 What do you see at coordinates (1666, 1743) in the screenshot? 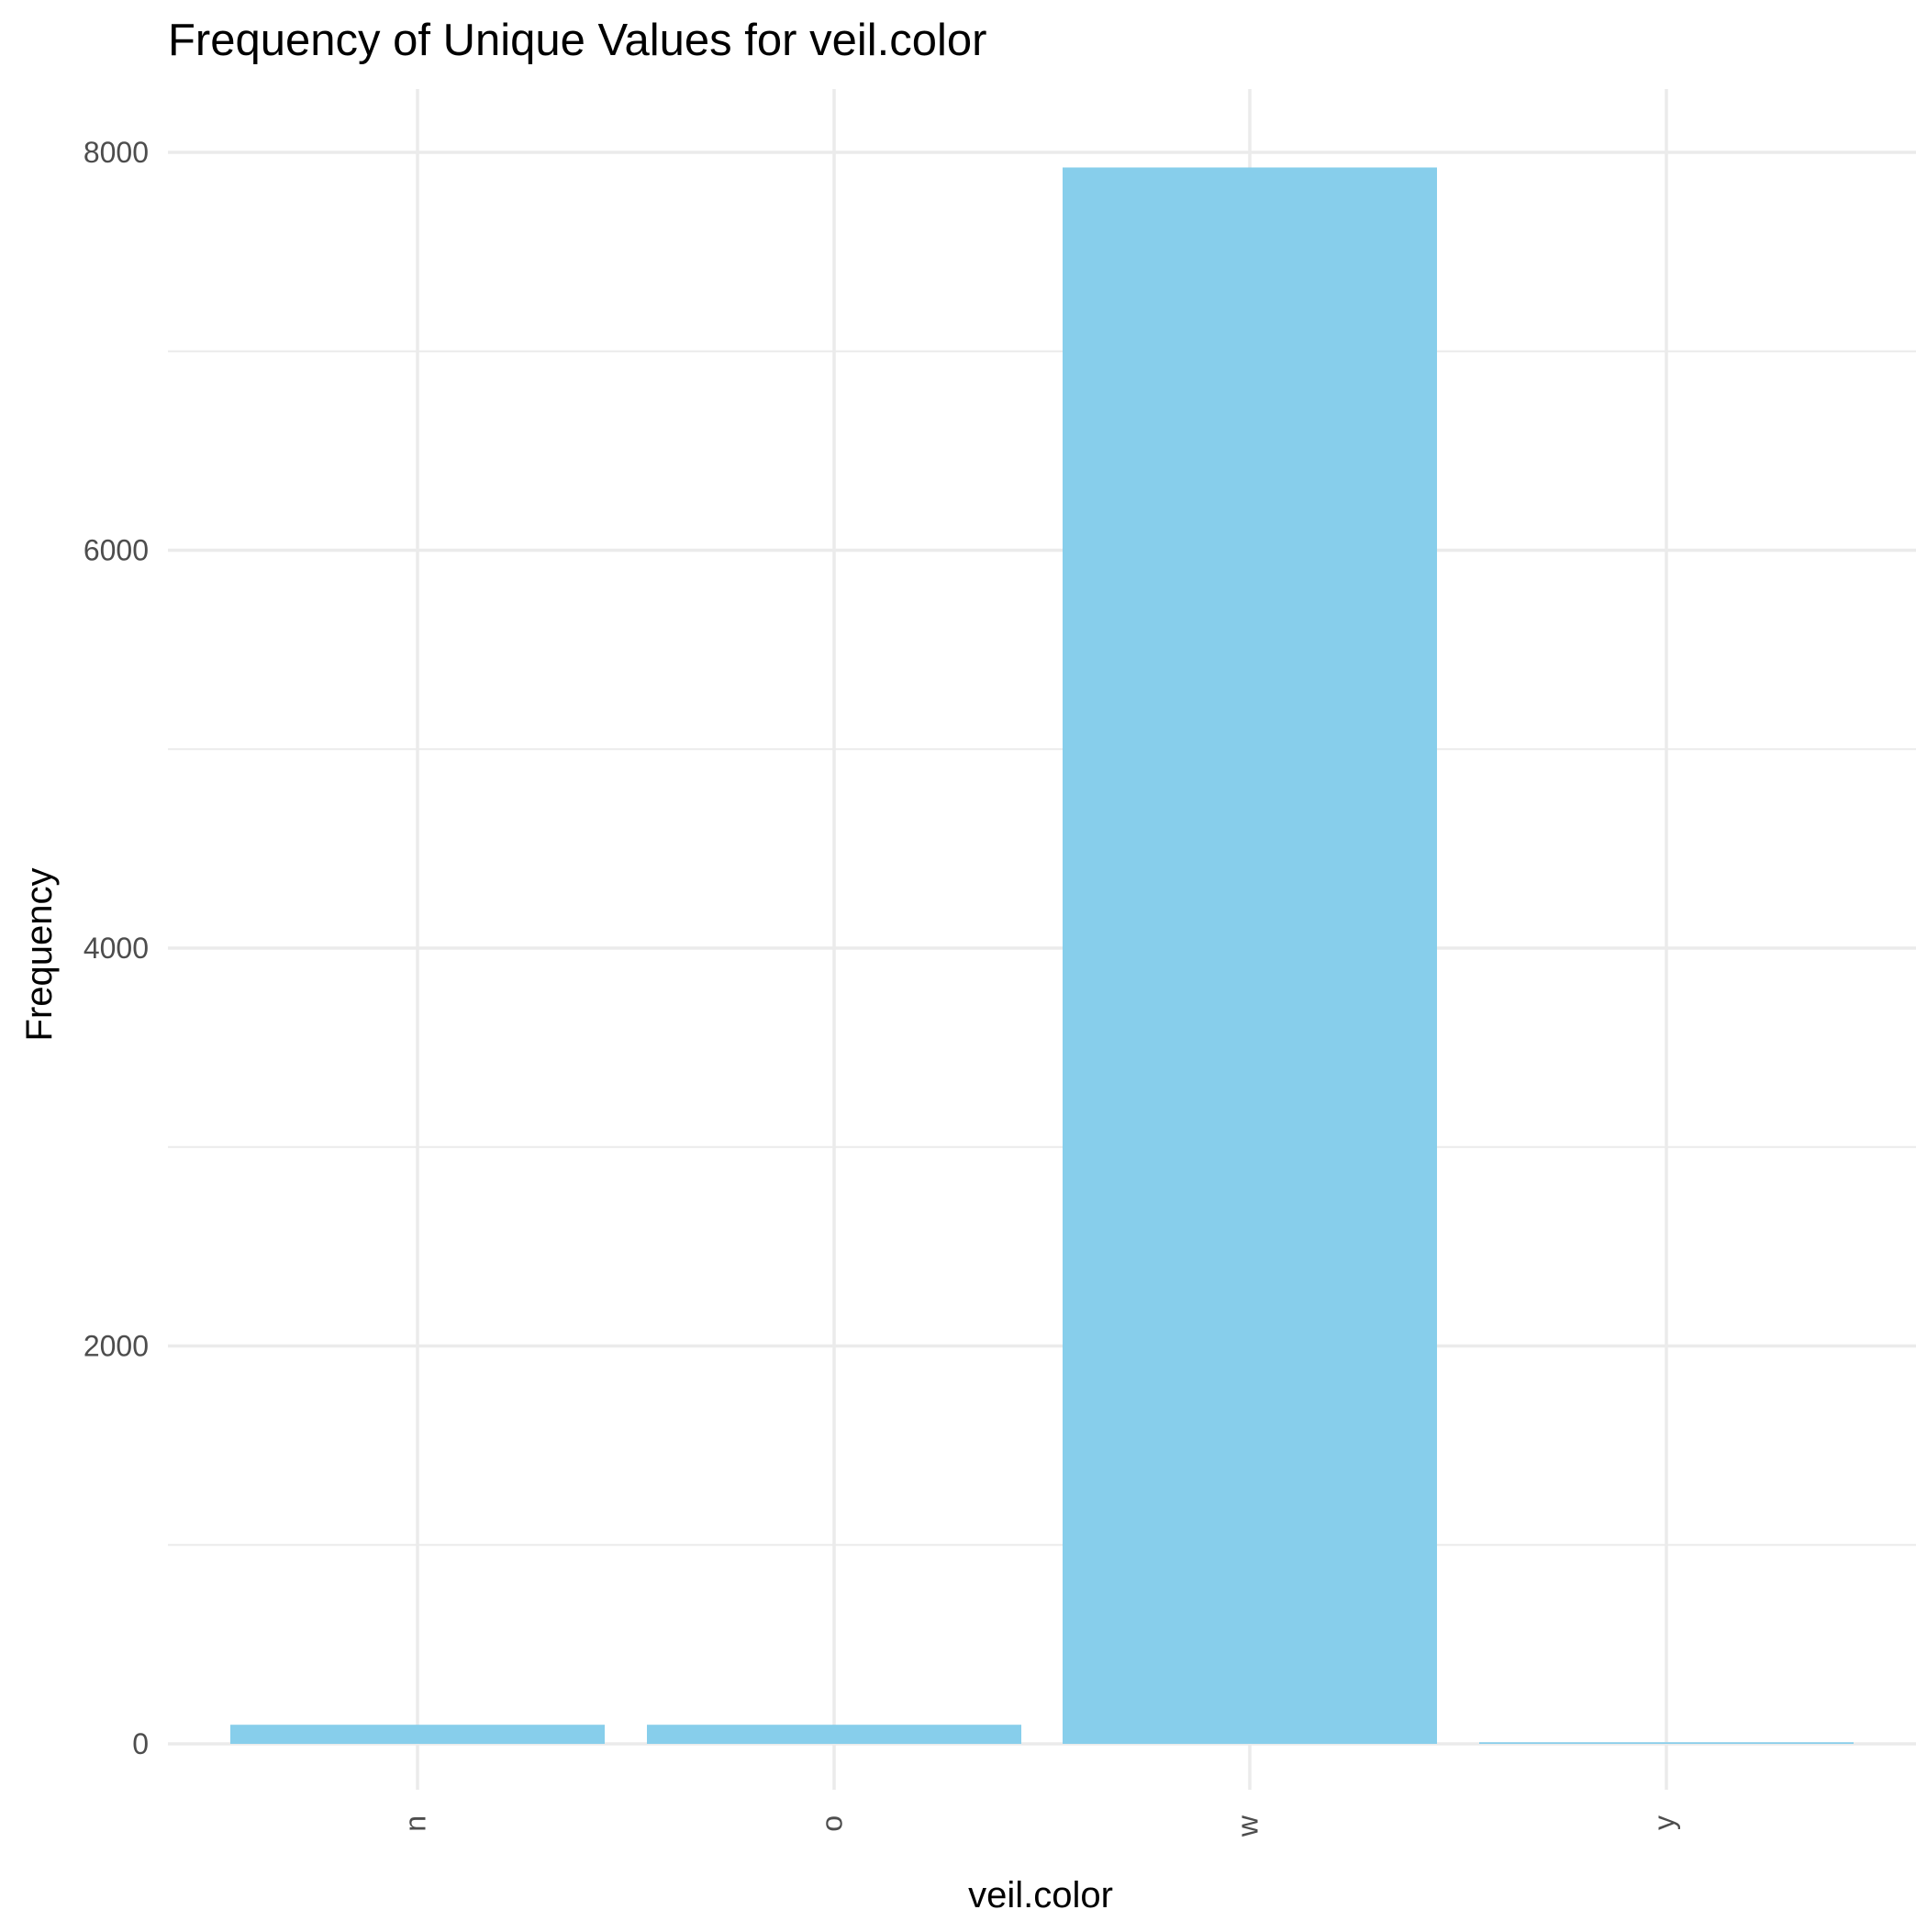
I see `bar-y` at bounding box center [1666, 1743].